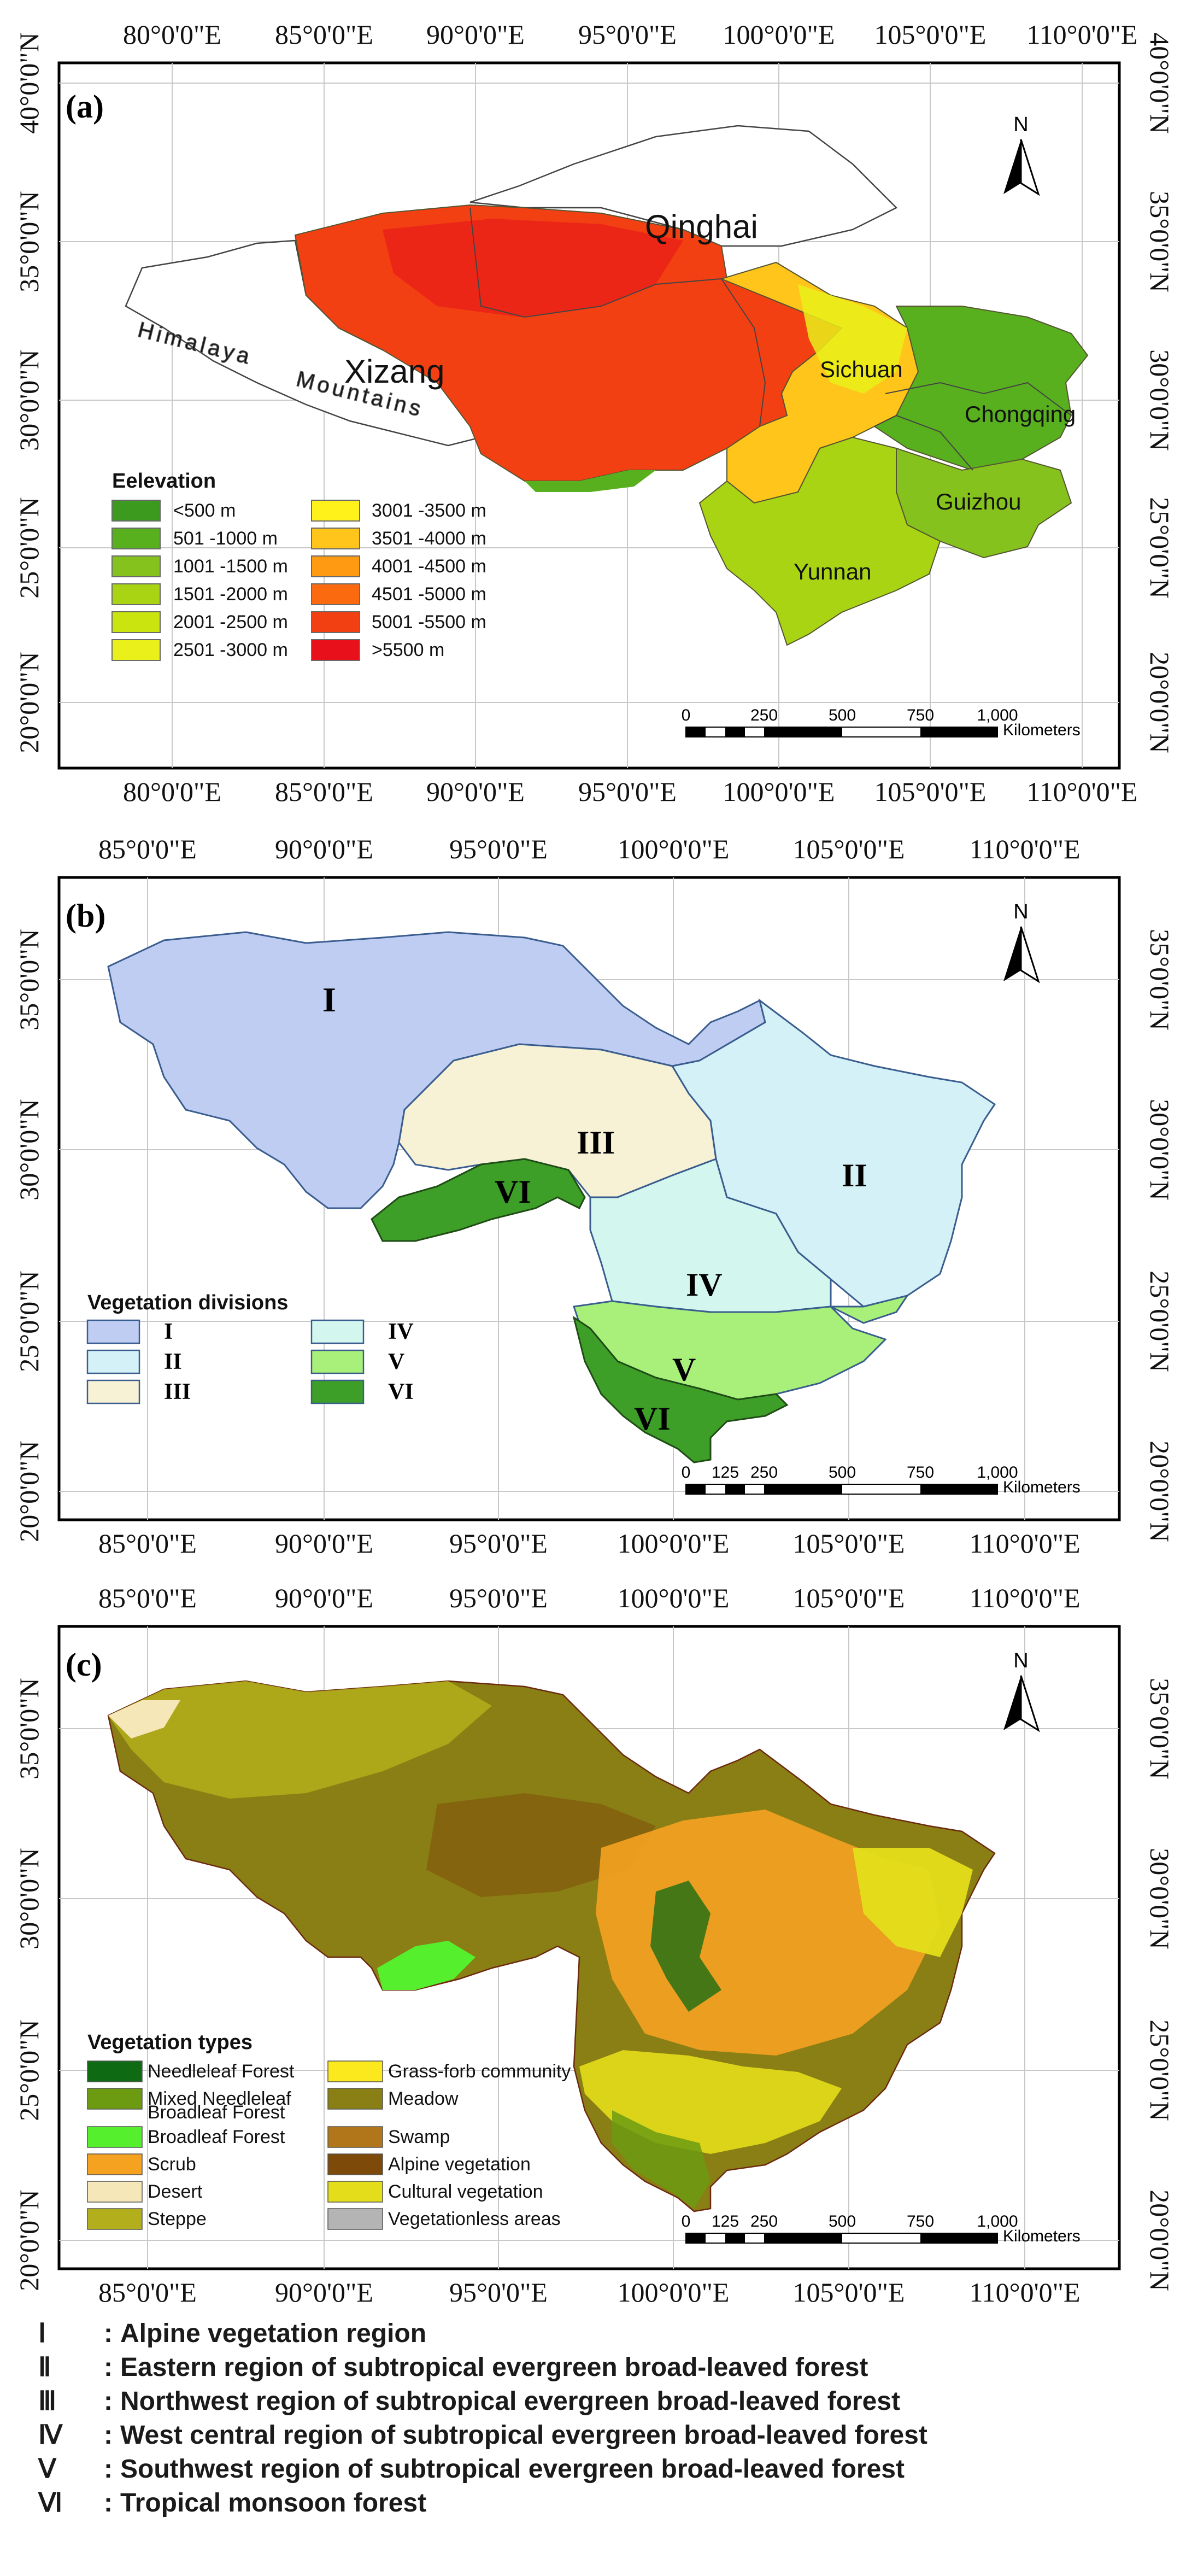 The height and width of the screenshot is (2576, 1186). What do you see at coordinates (843, 1473) in the screenshot?
I see `scale-tick-label: 500` at bounding box center [843, 1473].